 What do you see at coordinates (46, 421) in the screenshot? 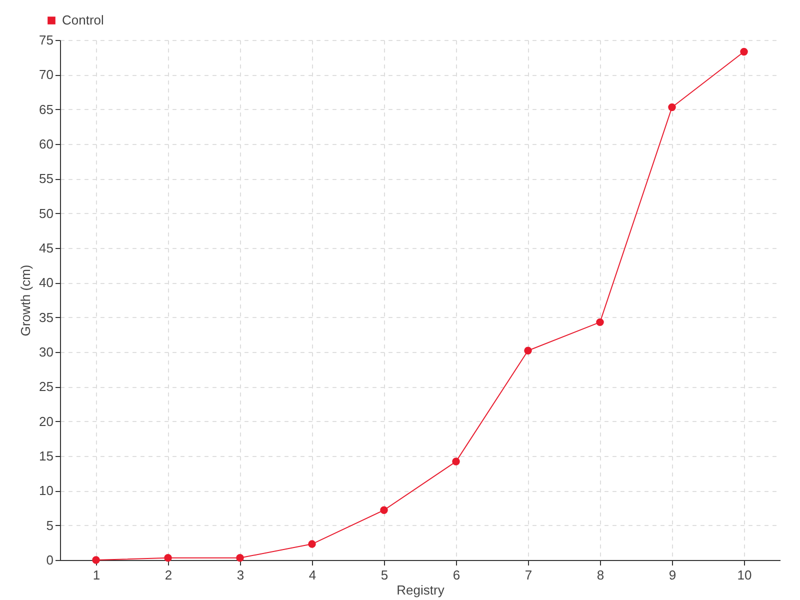
I see `y-tick-label: 20` at bounding box center [46, 421].